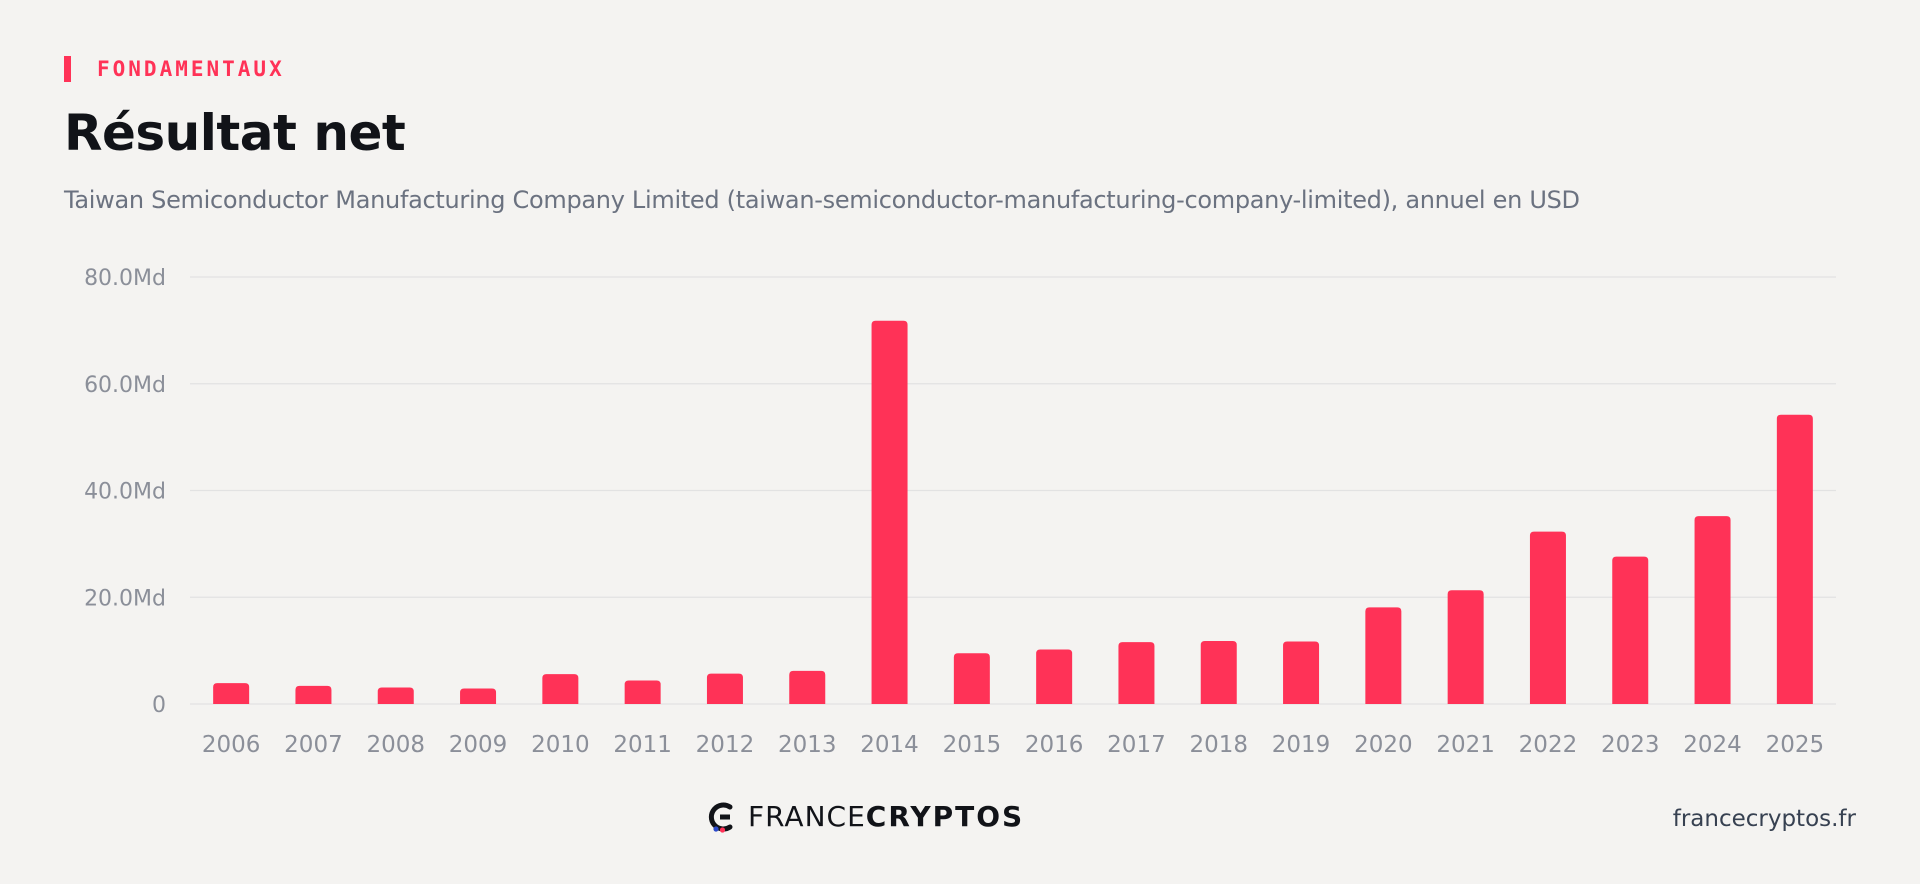  I want to click on footer-url-link: francecryptos.fr, so click(1764, 819).